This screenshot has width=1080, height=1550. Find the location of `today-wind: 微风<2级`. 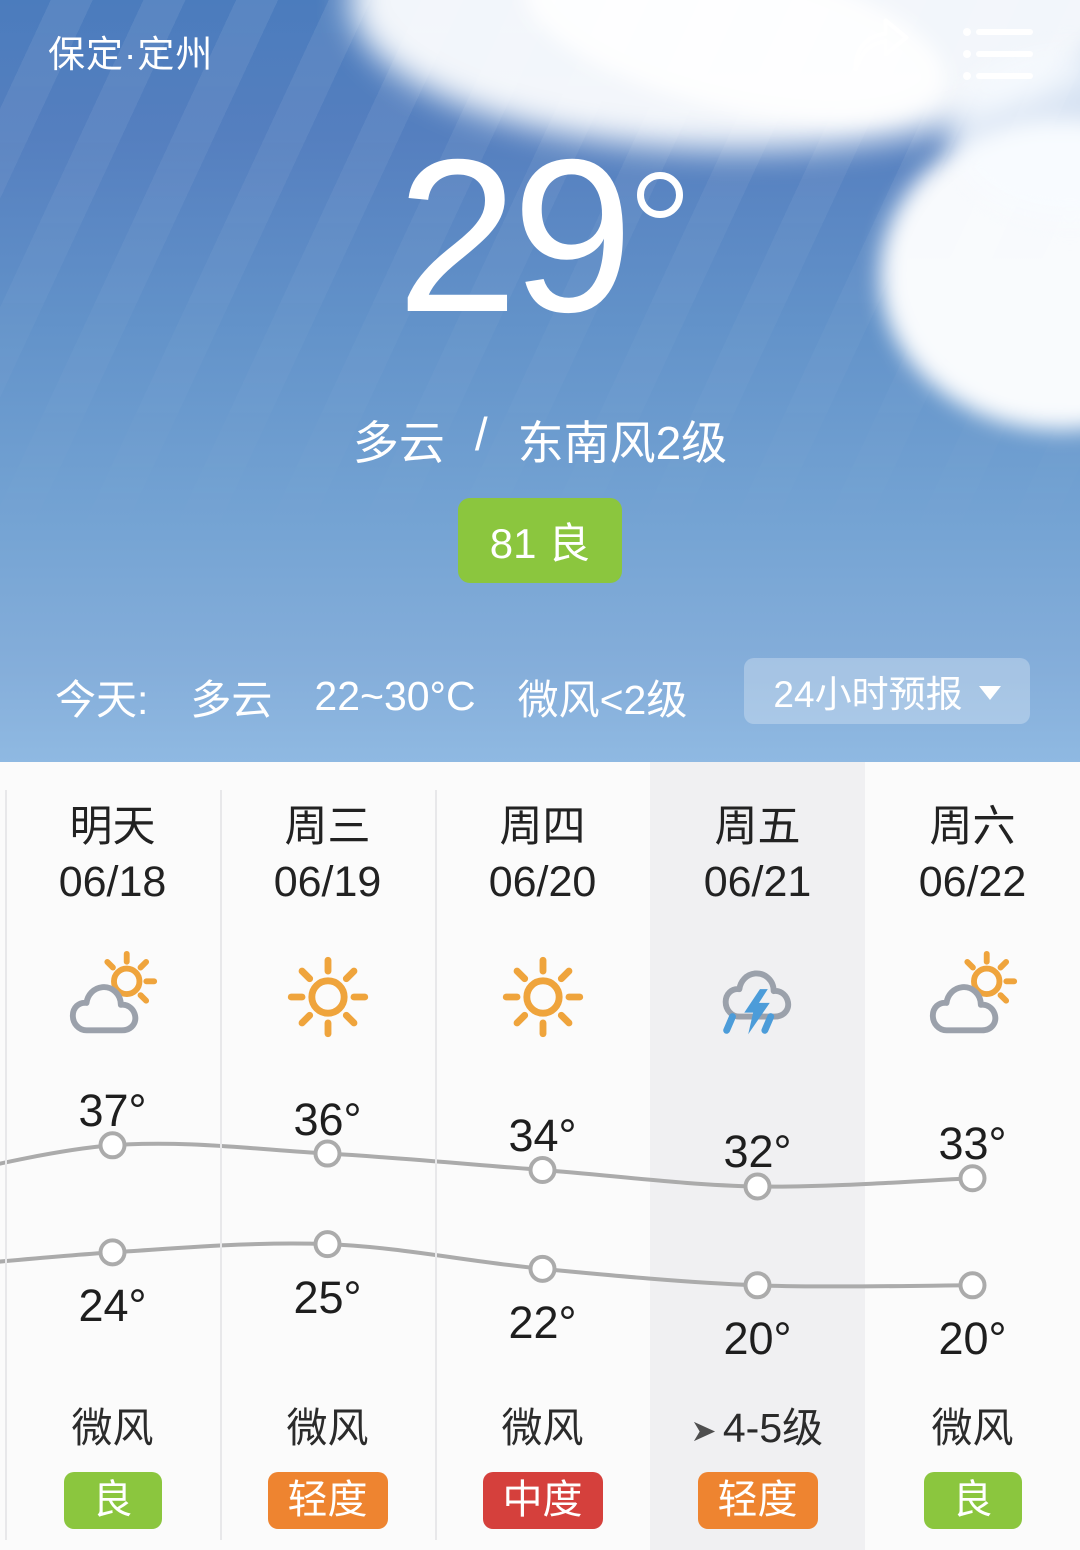

today-wind: 微风<2级 is located at coordinates (602, 700).